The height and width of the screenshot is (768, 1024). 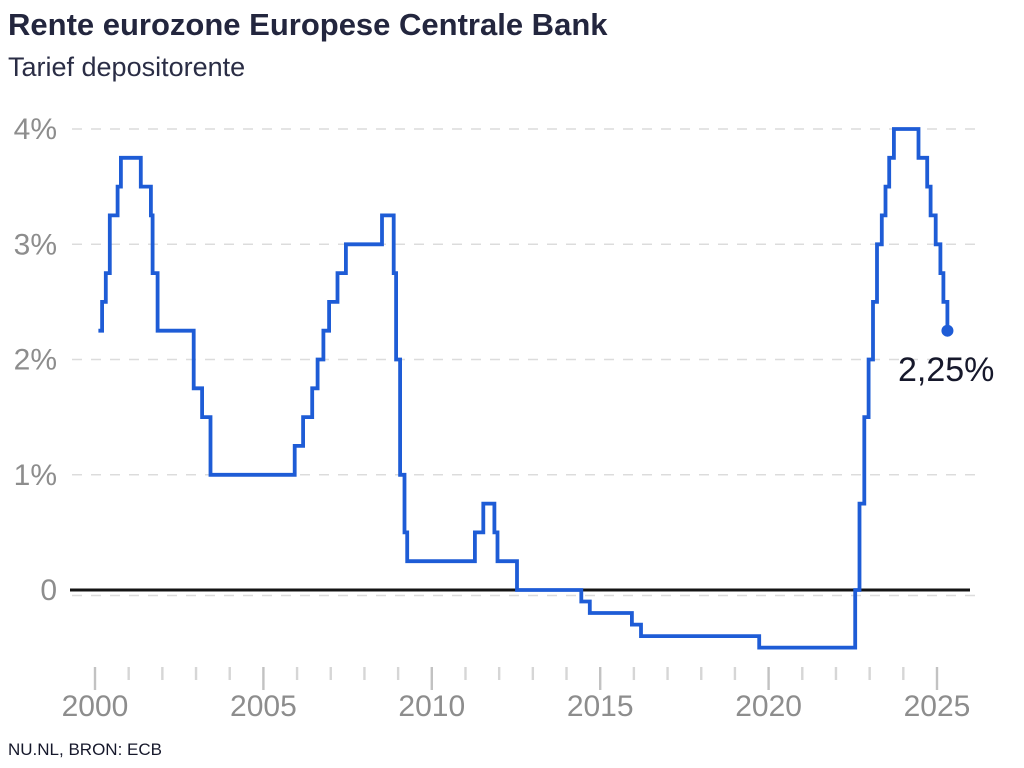 I want to click on chart-title: Rente eurozone Europese Centrale Bank, so click(x=308, y=24).